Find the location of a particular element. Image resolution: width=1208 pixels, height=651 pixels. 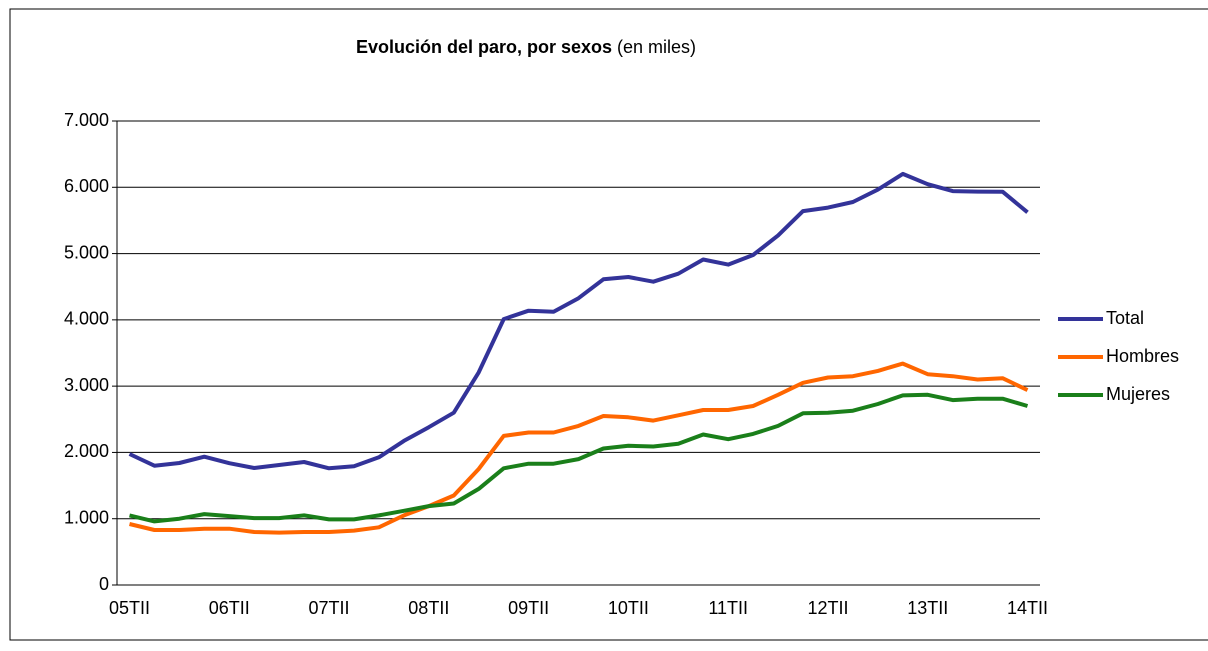

y-tick-label: 0 is located at coordinates (104, 584).